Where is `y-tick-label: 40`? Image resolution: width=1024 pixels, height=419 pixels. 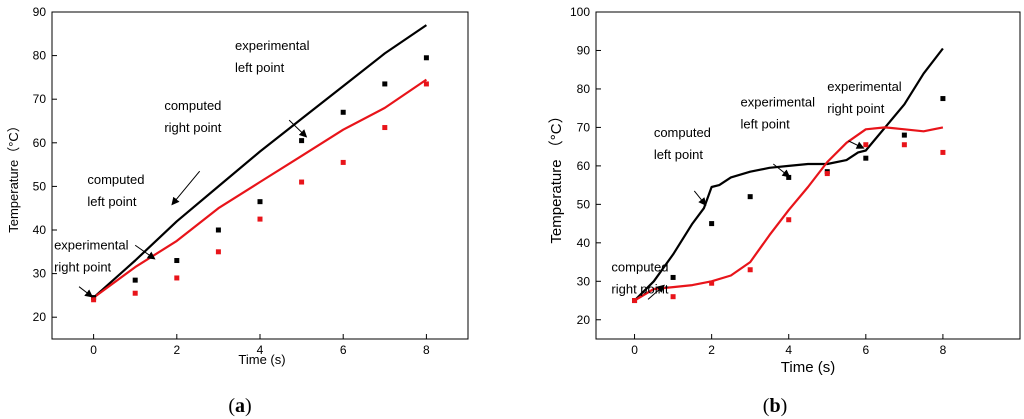 y-tick-label: 40 is located at coordinates (584, 243).